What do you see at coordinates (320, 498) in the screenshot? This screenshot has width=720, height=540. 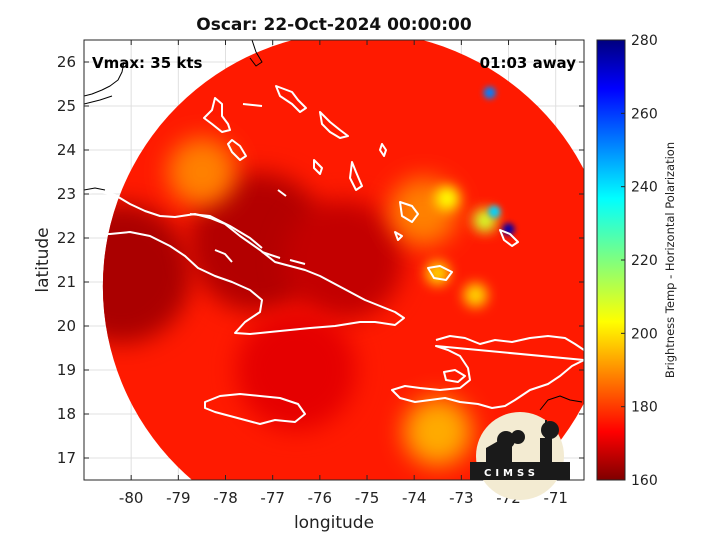 I see `x-tick-label: -76` at bounding box center [320, 498].